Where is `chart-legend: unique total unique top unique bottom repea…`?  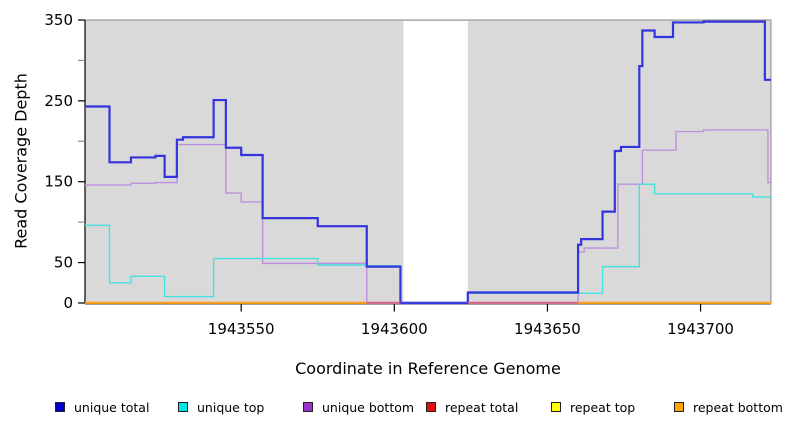 chart-legend: unique total unique top unique bottom repea… is located at coordinates (396, 409).